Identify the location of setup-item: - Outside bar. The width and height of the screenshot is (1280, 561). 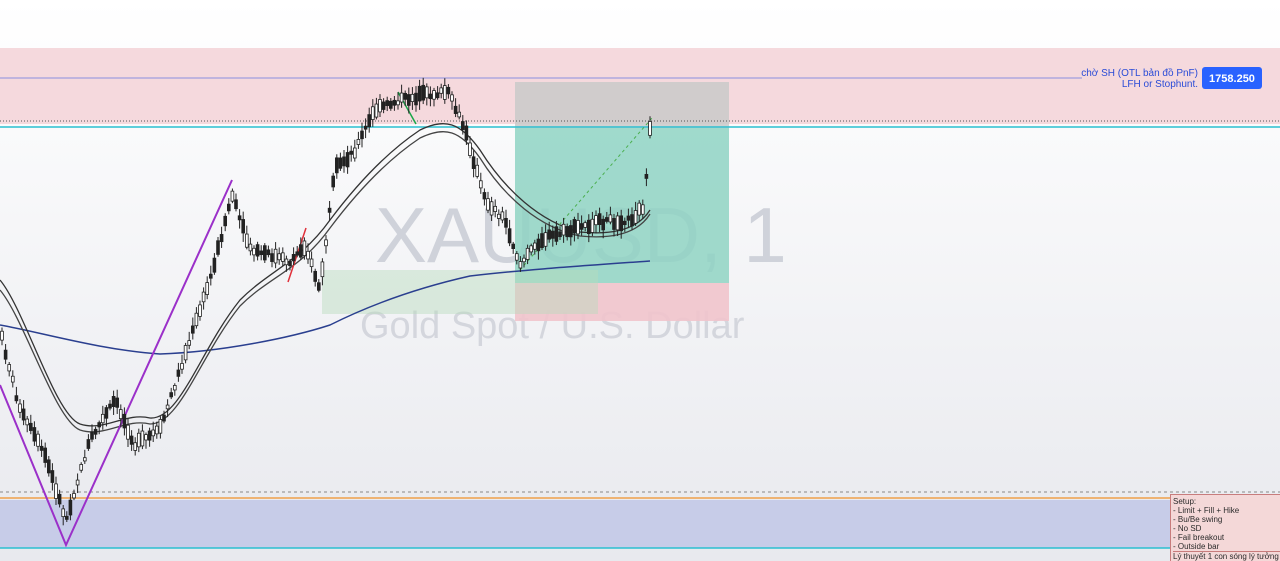
(1196, 546).